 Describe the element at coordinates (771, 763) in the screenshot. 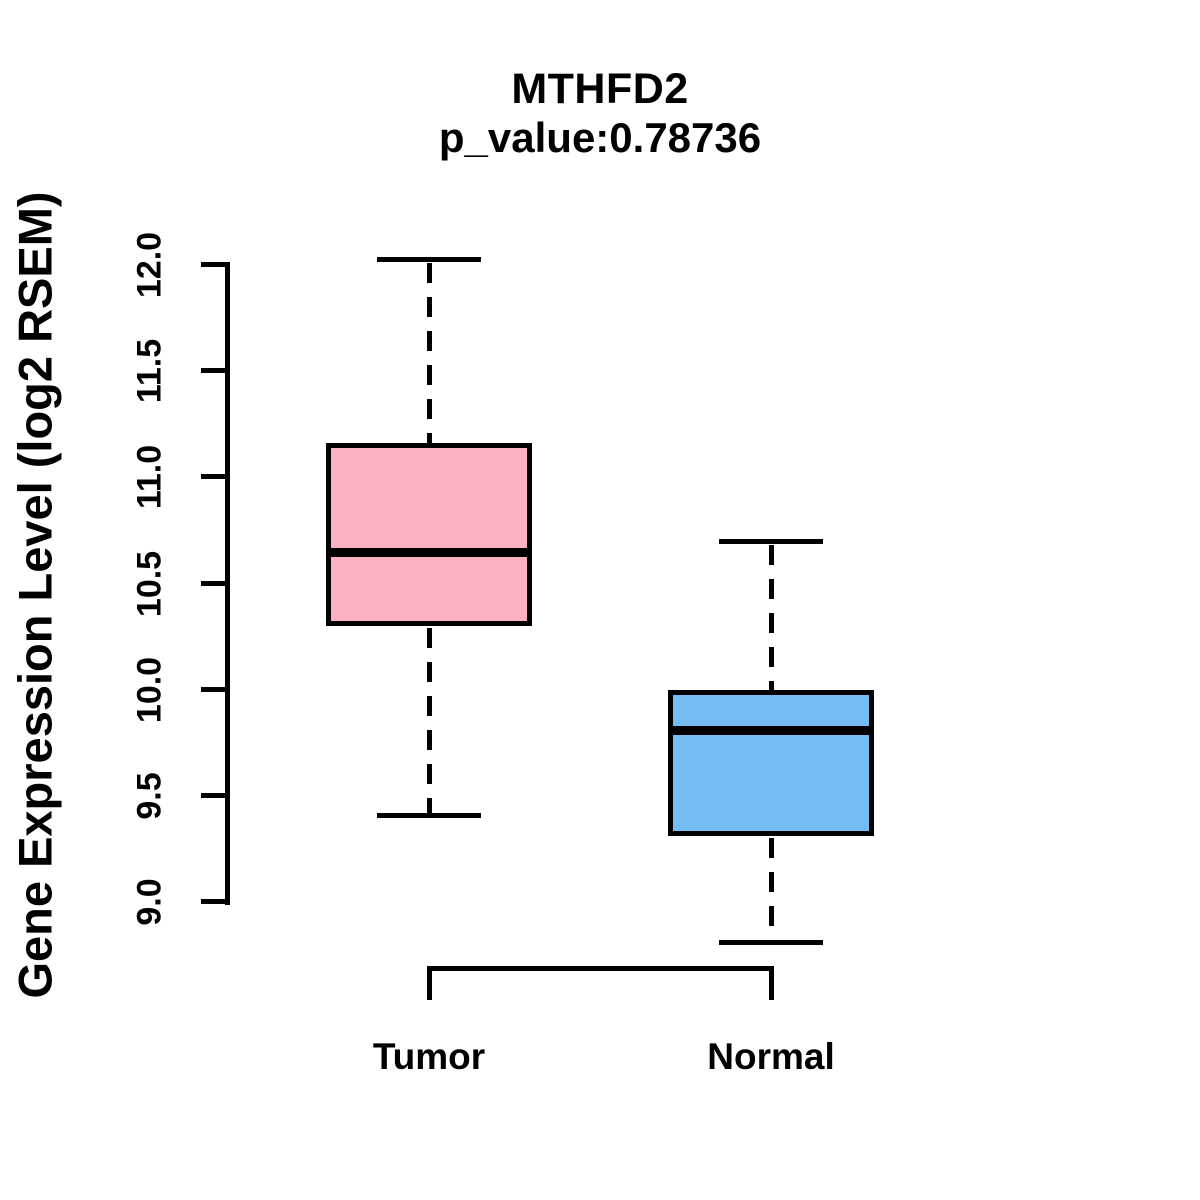

I see `box-normal` at that location.